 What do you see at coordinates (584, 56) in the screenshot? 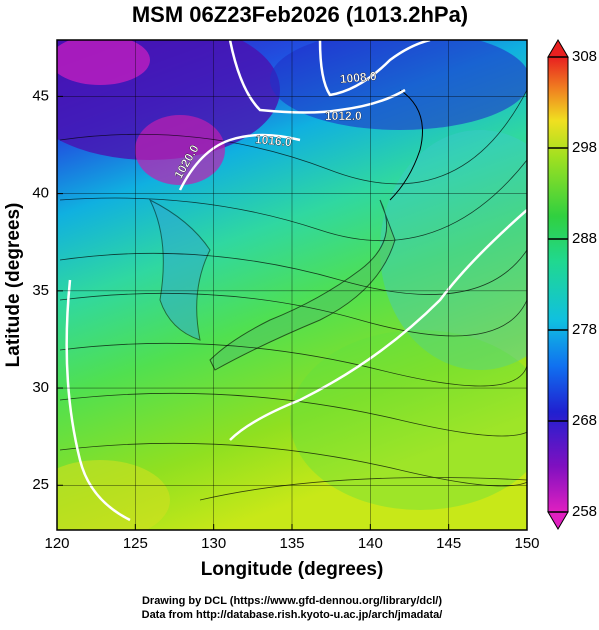
I see `colorbar-tick-label: 308` at bounding box center [584, 56].